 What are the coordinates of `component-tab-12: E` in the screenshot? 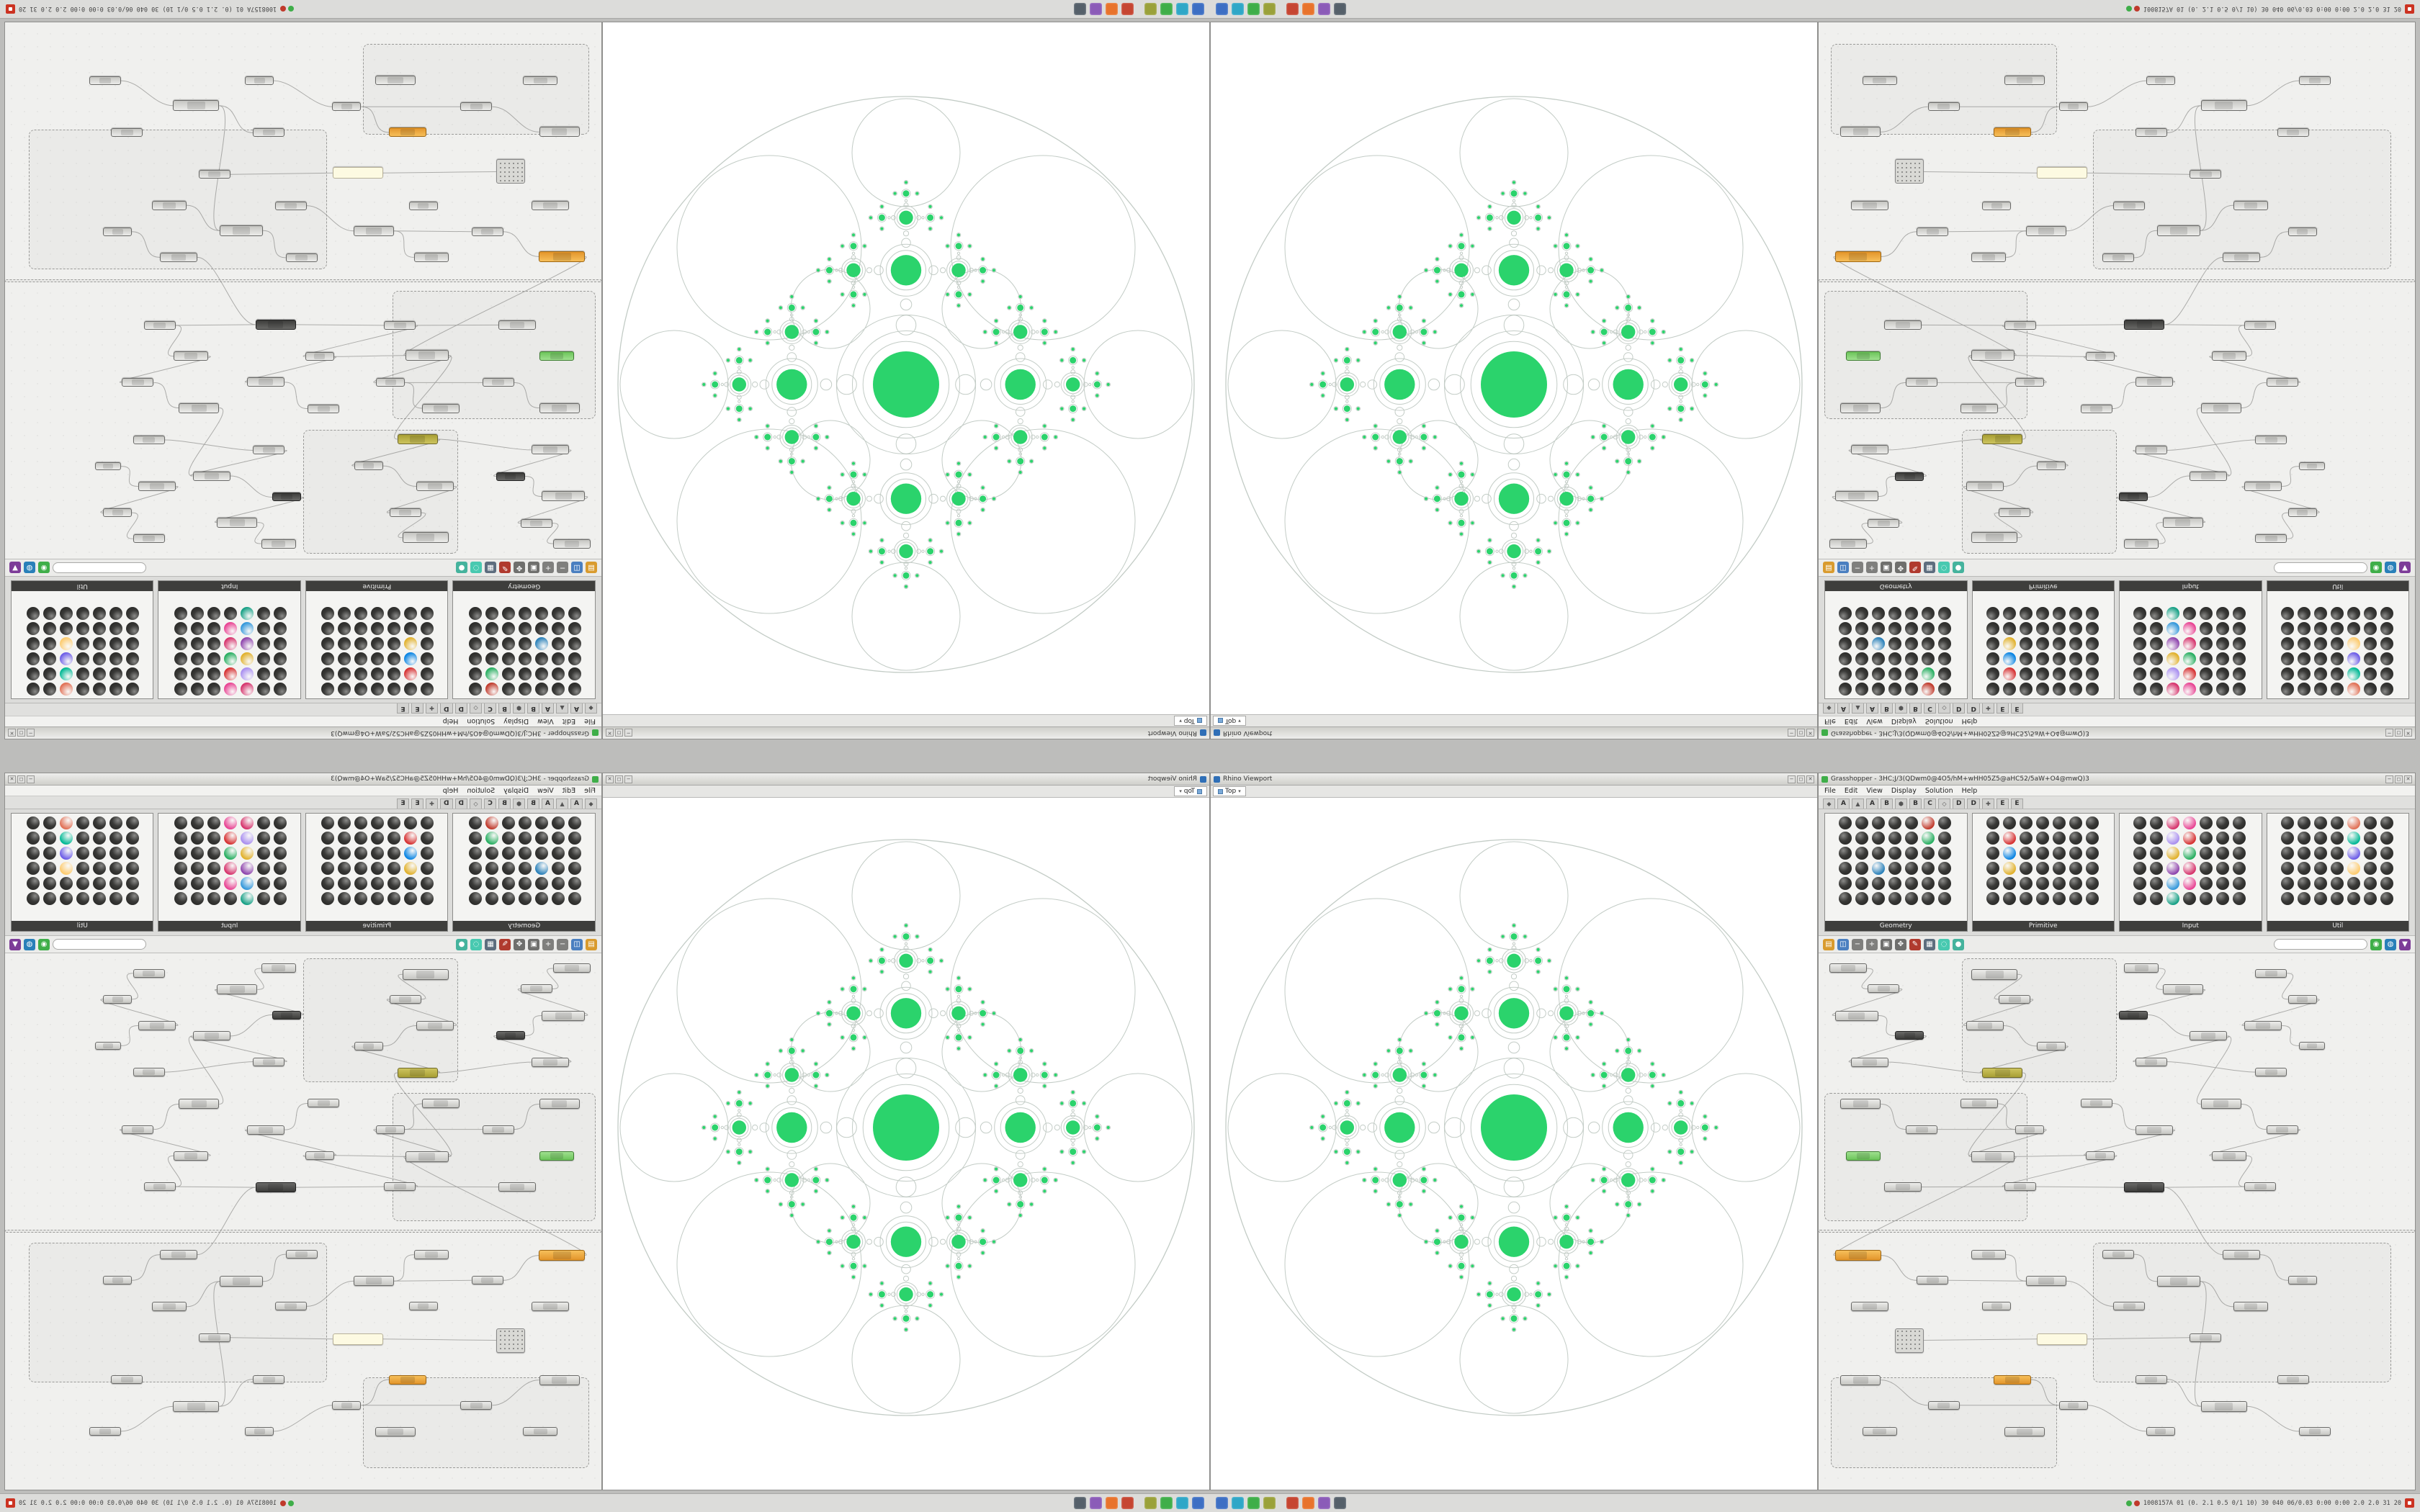 It's located at (2002, 803).